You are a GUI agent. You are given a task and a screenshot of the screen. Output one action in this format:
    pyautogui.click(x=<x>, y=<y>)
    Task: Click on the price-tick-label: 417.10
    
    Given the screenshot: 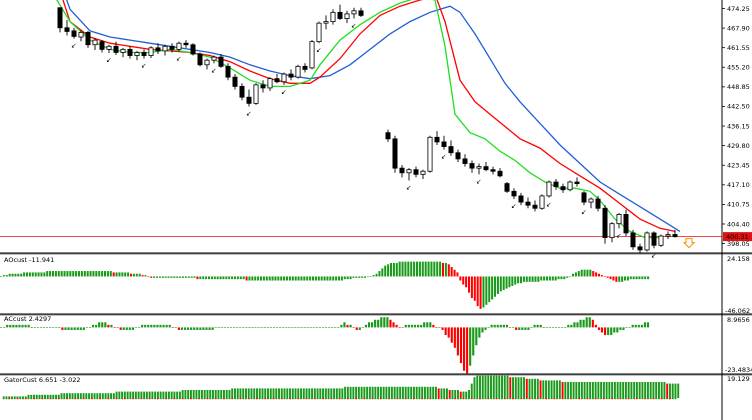 What is the action you would take?
    pyautogui.click(x=738, y=185)
    